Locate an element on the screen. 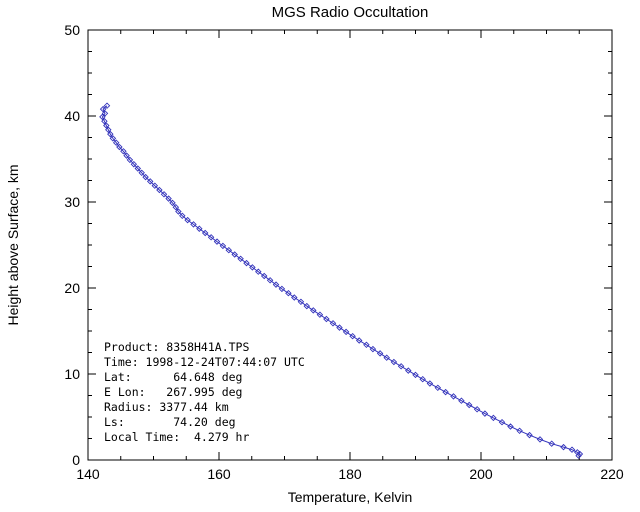 The width and height of the screenshot is (640, 512). annotation-line: Product: 8358H41A.TPS is located at coordinates (176, 347).